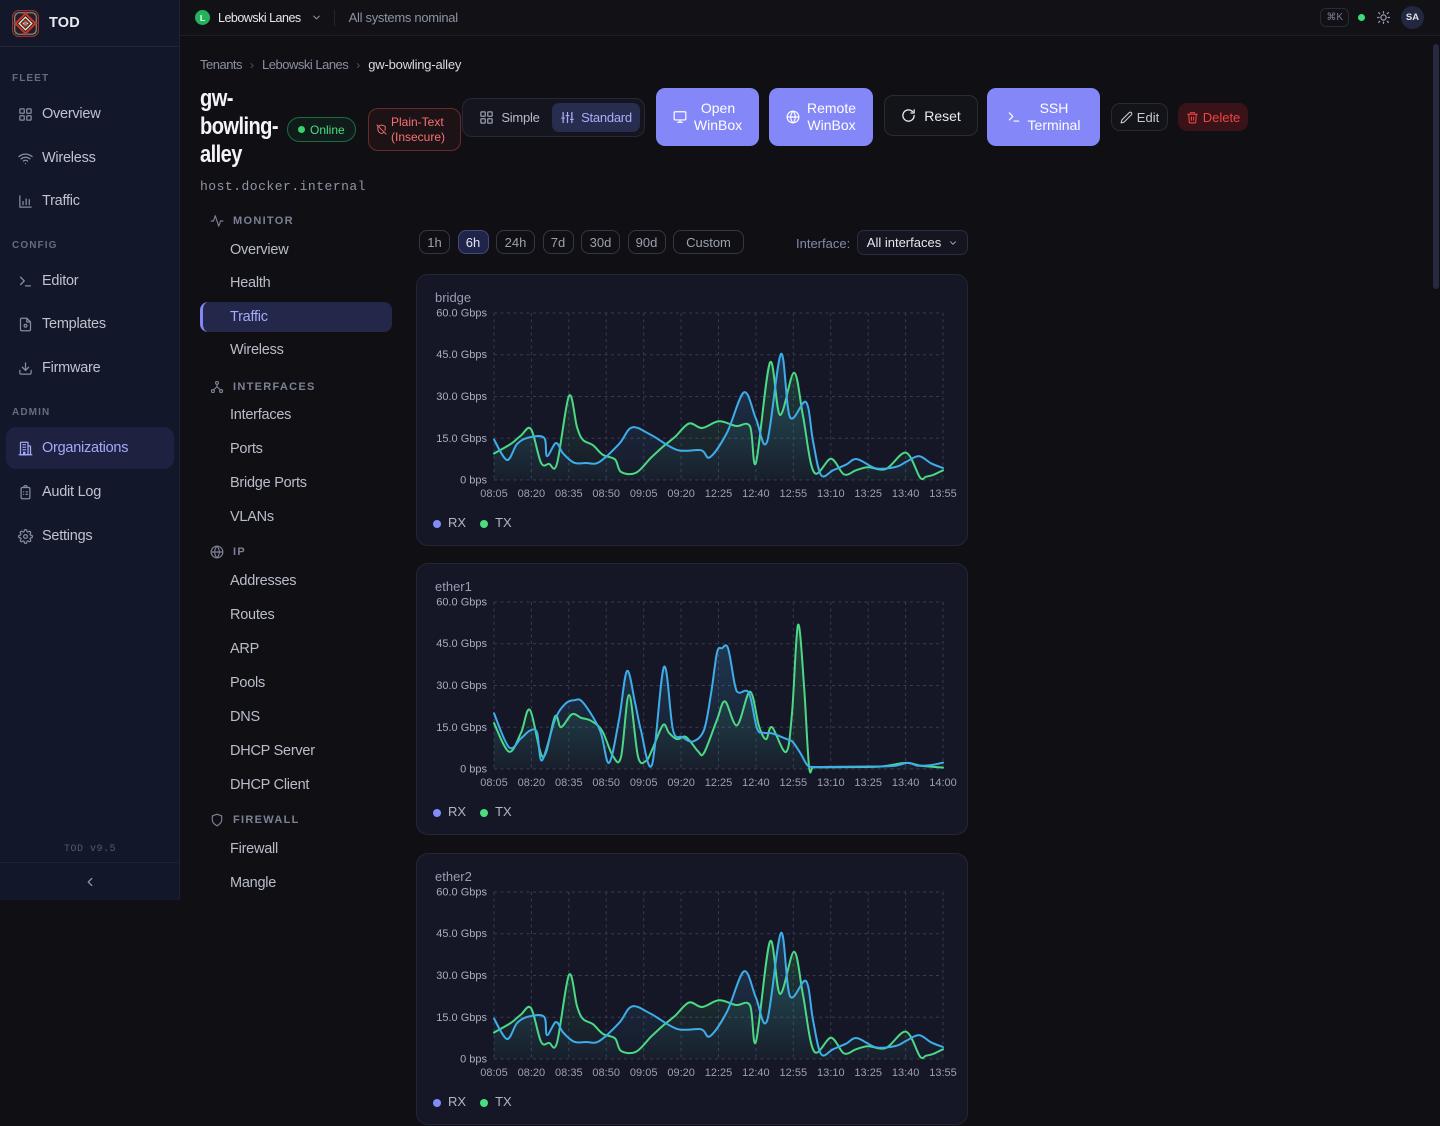 This screenshot has width=1440, height=1126. I want to click on svg-text: 14:00, so click(943, 783).